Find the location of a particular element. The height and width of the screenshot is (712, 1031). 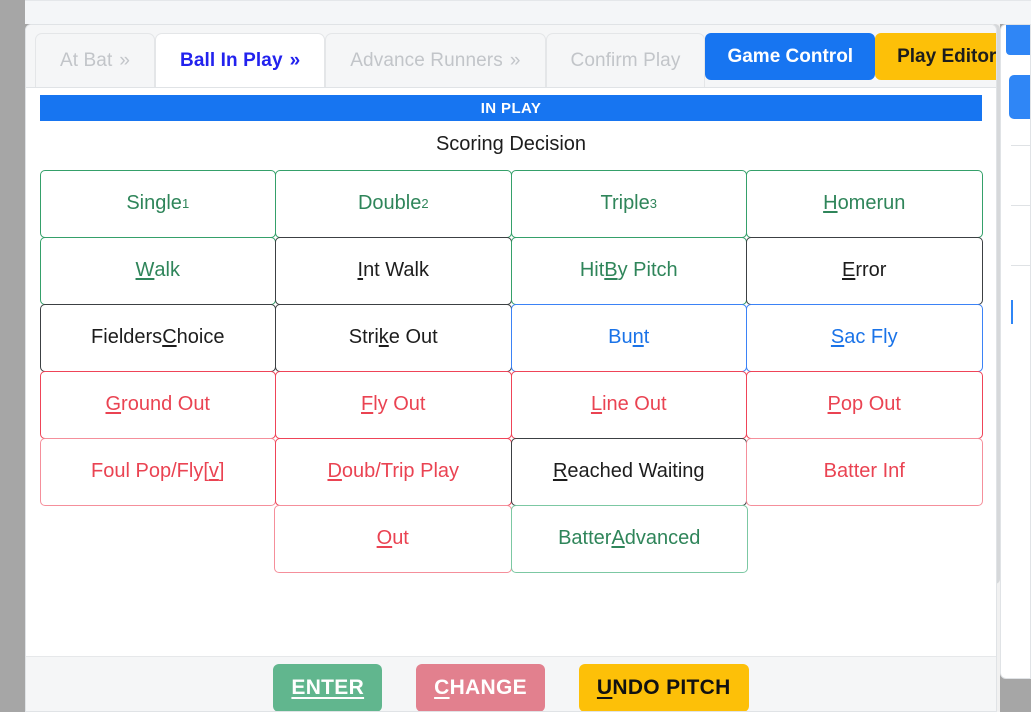

decision-triple: Triple 3 is located at coordinates (628, 203).